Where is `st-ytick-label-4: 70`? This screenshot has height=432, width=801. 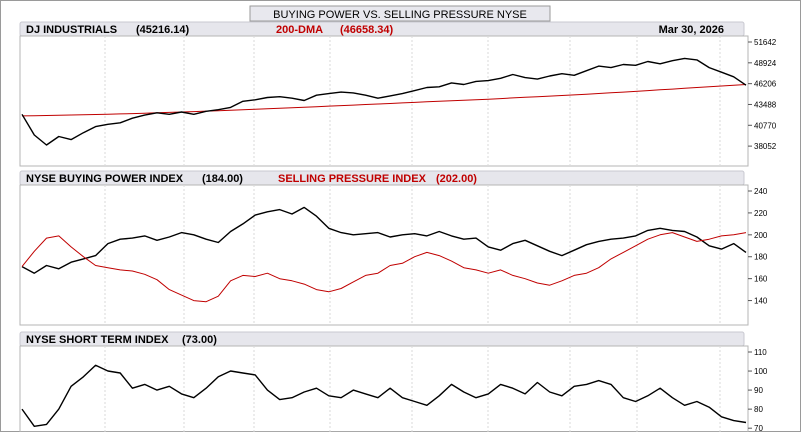 st-ytick-label-4: 70 is located at coordinates (758, 428).